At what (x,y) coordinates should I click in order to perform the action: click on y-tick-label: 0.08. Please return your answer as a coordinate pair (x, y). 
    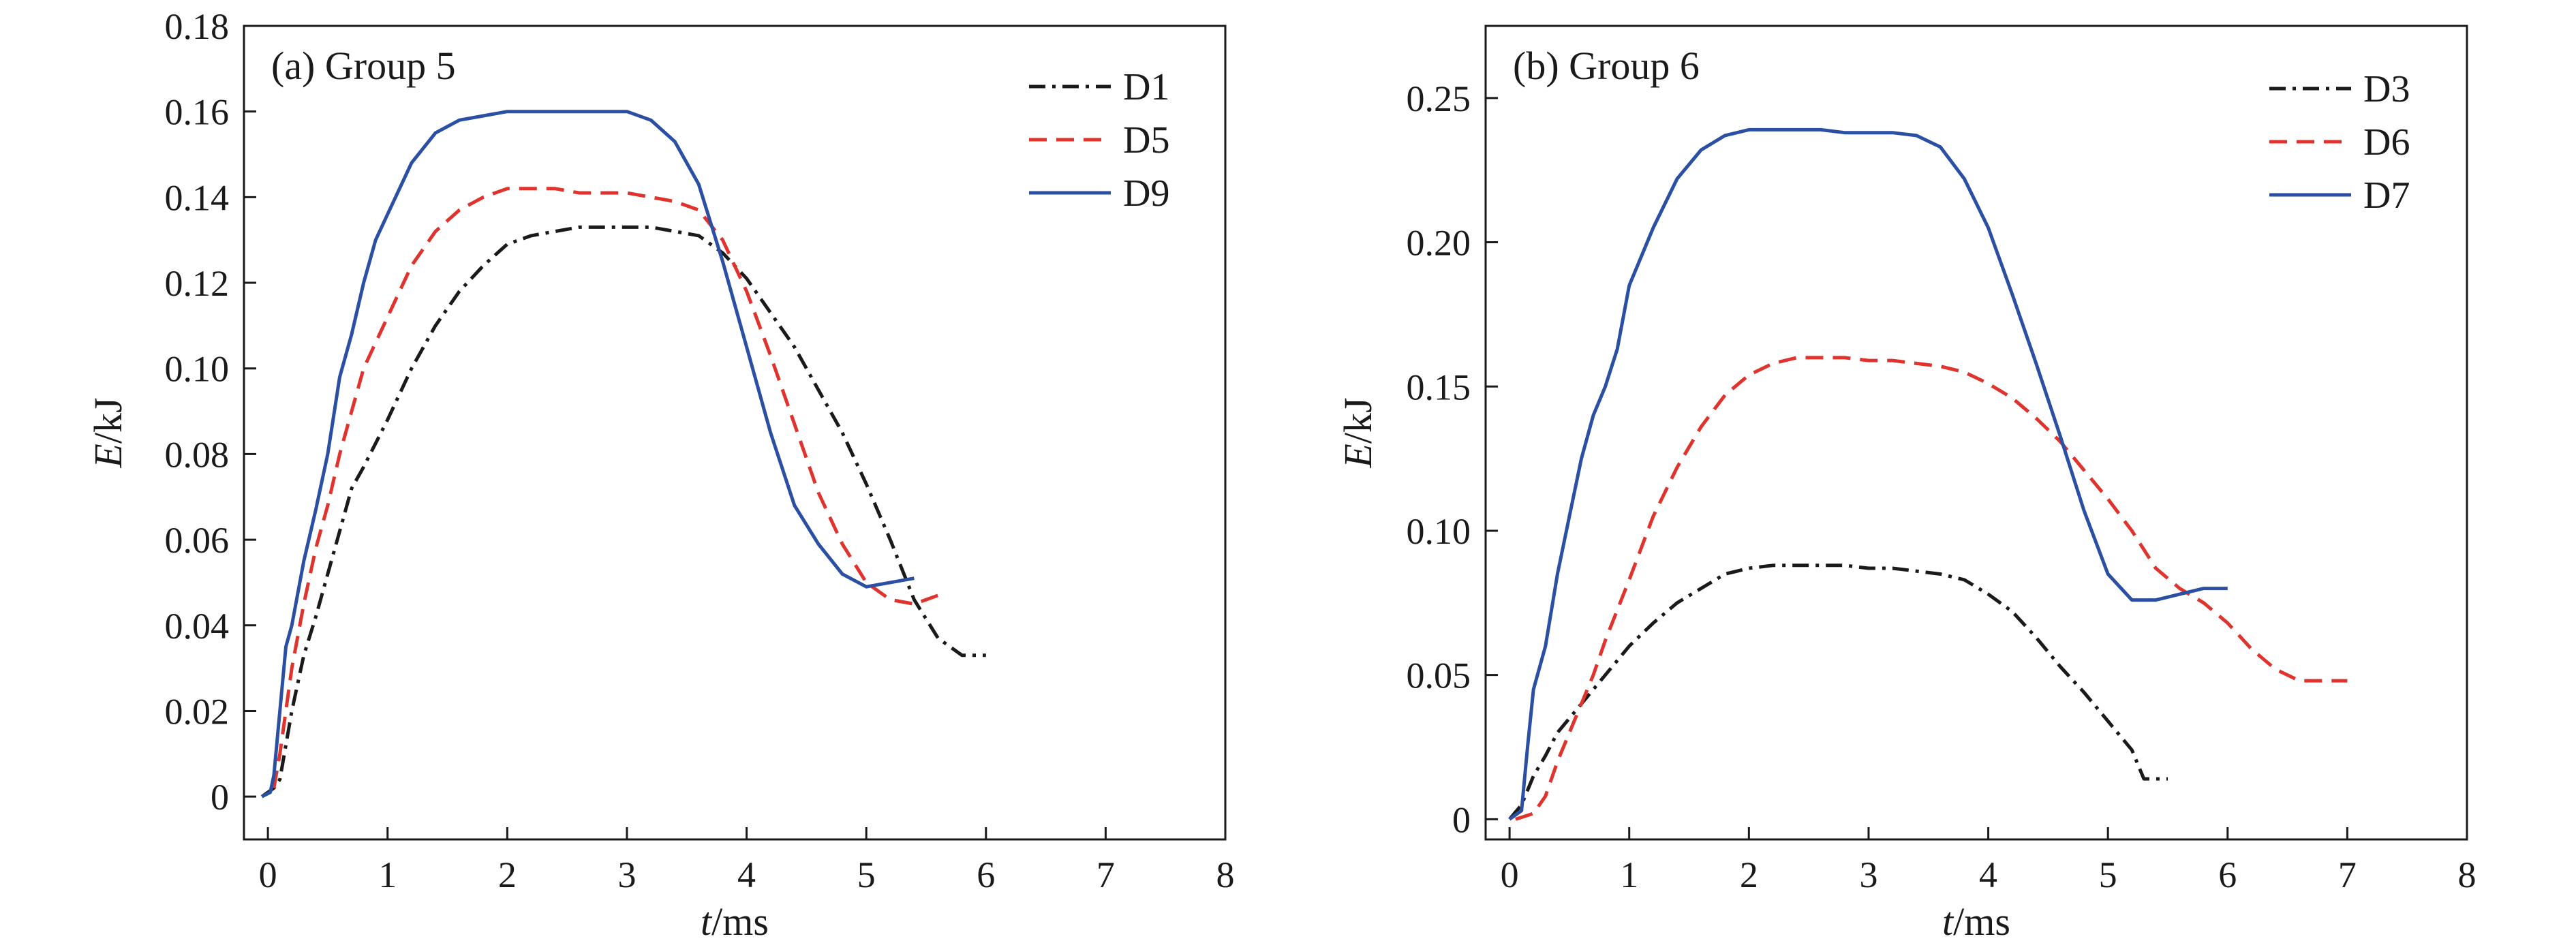
    Looking at the image, I should click on (198, 454).